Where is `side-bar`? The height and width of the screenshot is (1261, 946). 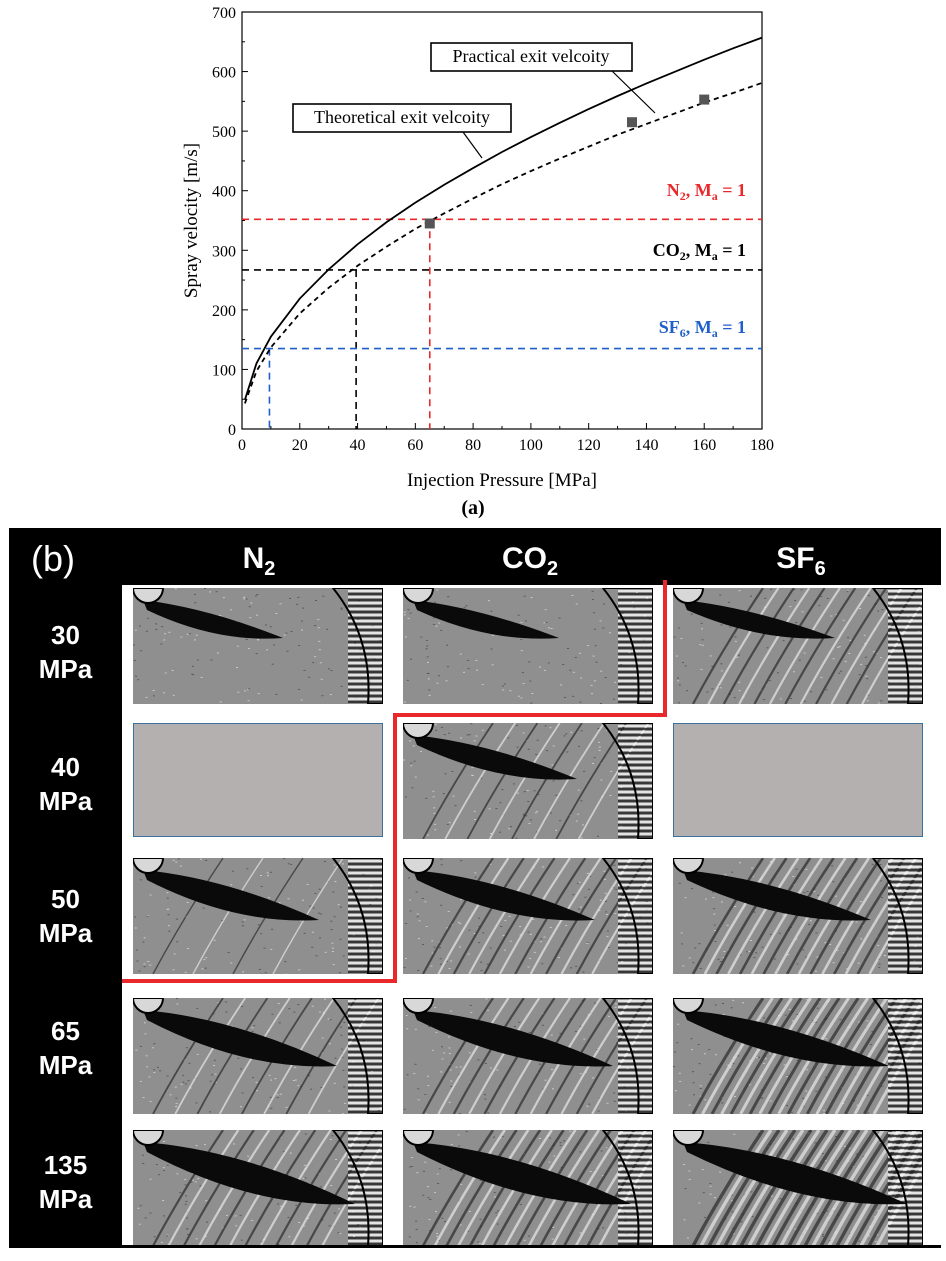 side-bar is located at coordinates (65, 888).